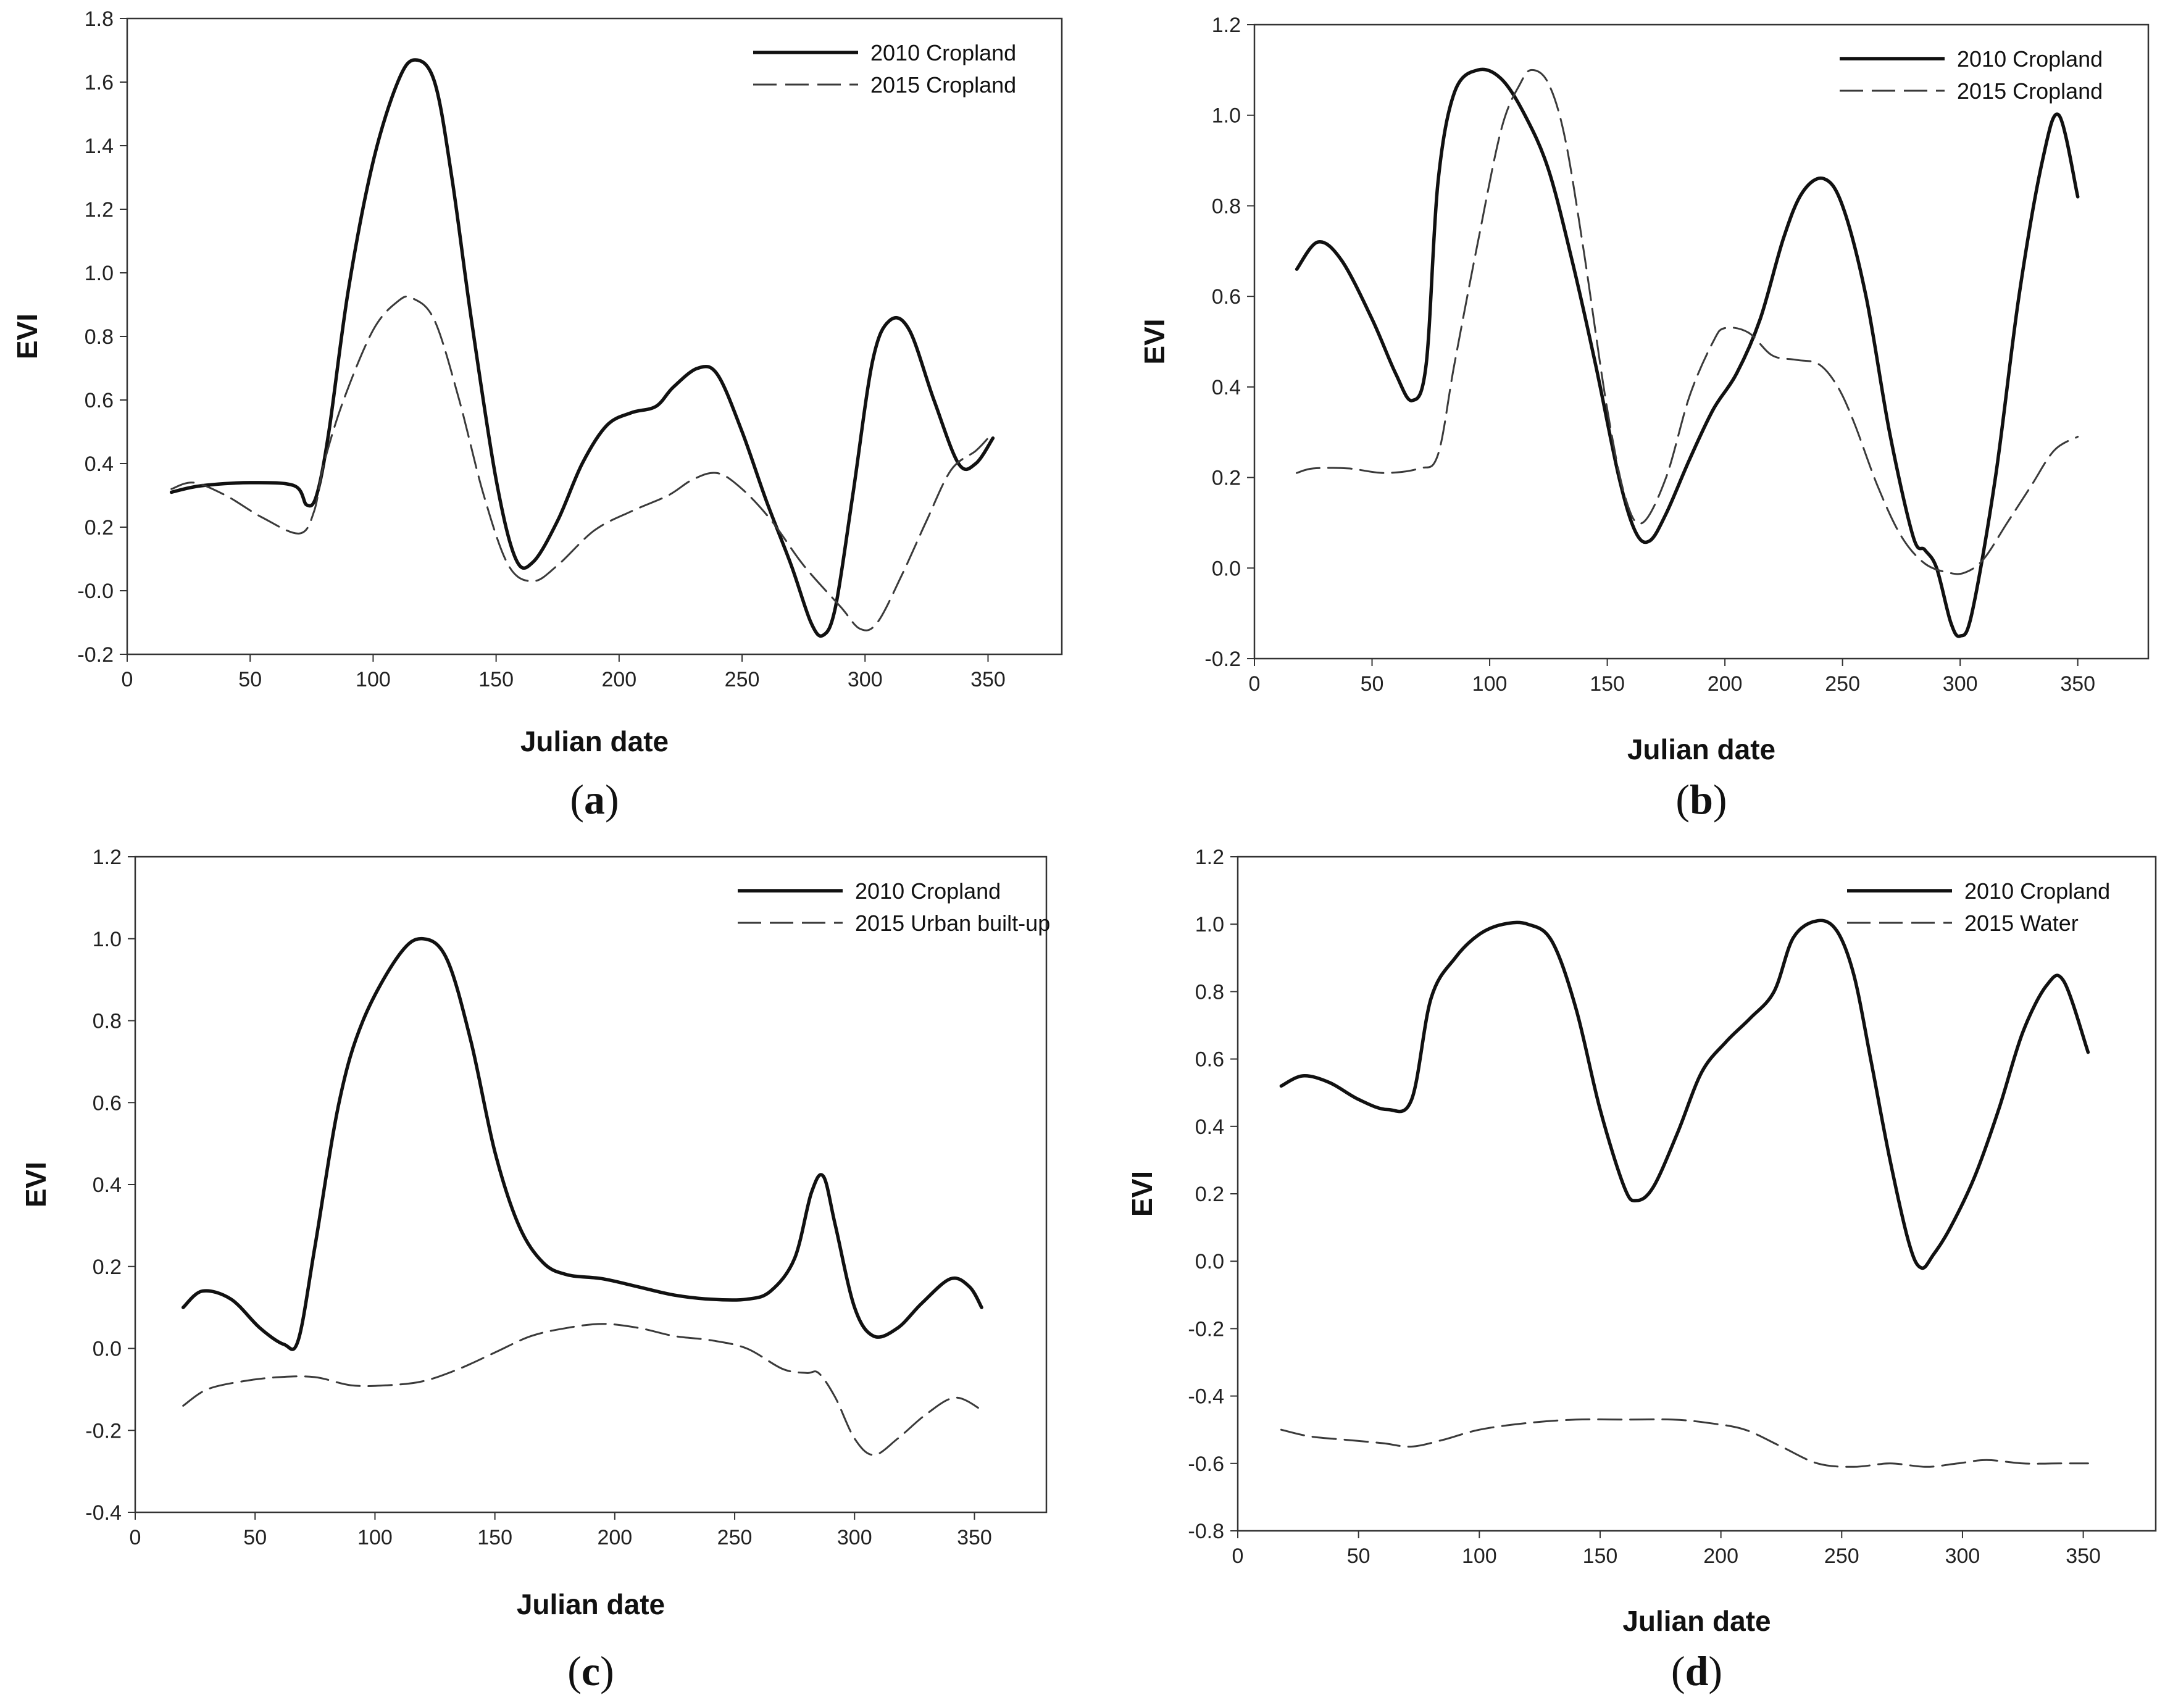 The height and width of the screenshot is (1708, 2165). What do you see at coordinates (1206, 1531) in the screenshot?
I see `y-tick-label: -0.8` at bounding box center [1206, 1531].